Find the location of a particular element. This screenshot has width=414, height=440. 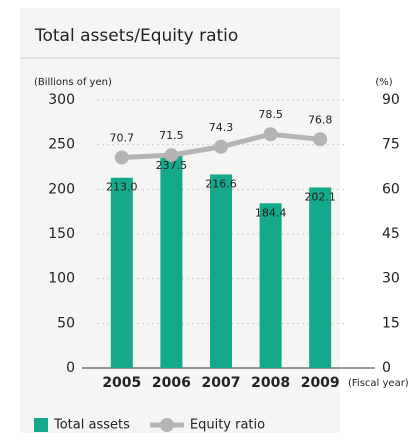

y-tick-label: 300 is located at coordinates (61, 100).